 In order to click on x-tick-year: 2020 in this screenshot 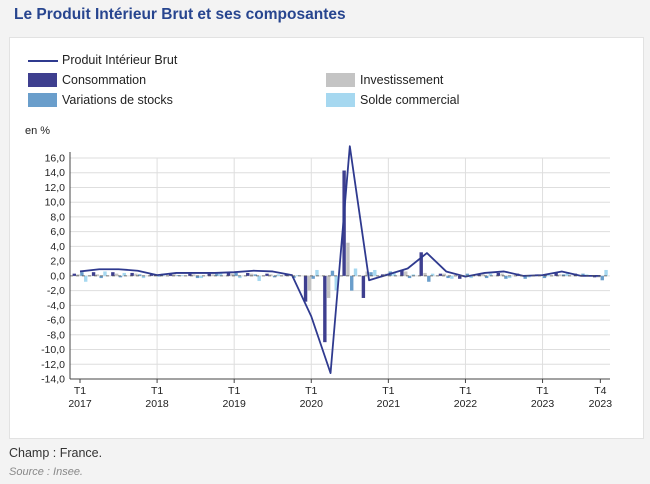, I will do `click(312, 404)`.